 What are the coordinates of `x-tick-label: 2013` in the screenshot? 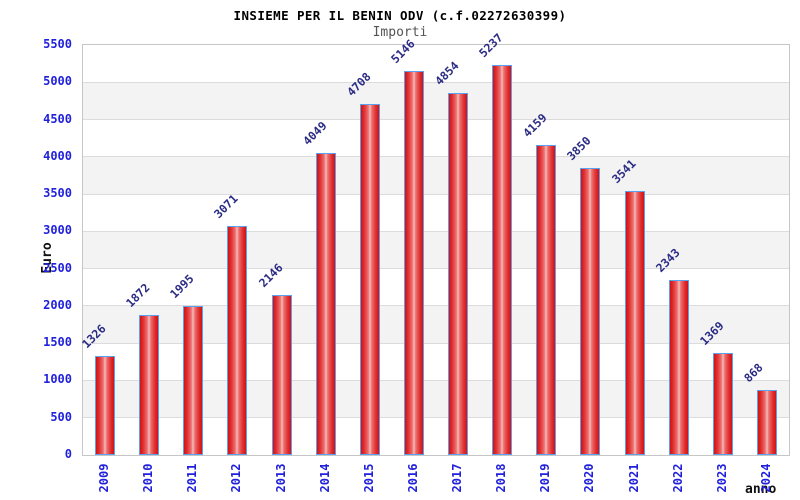 It's located at (280, 478).